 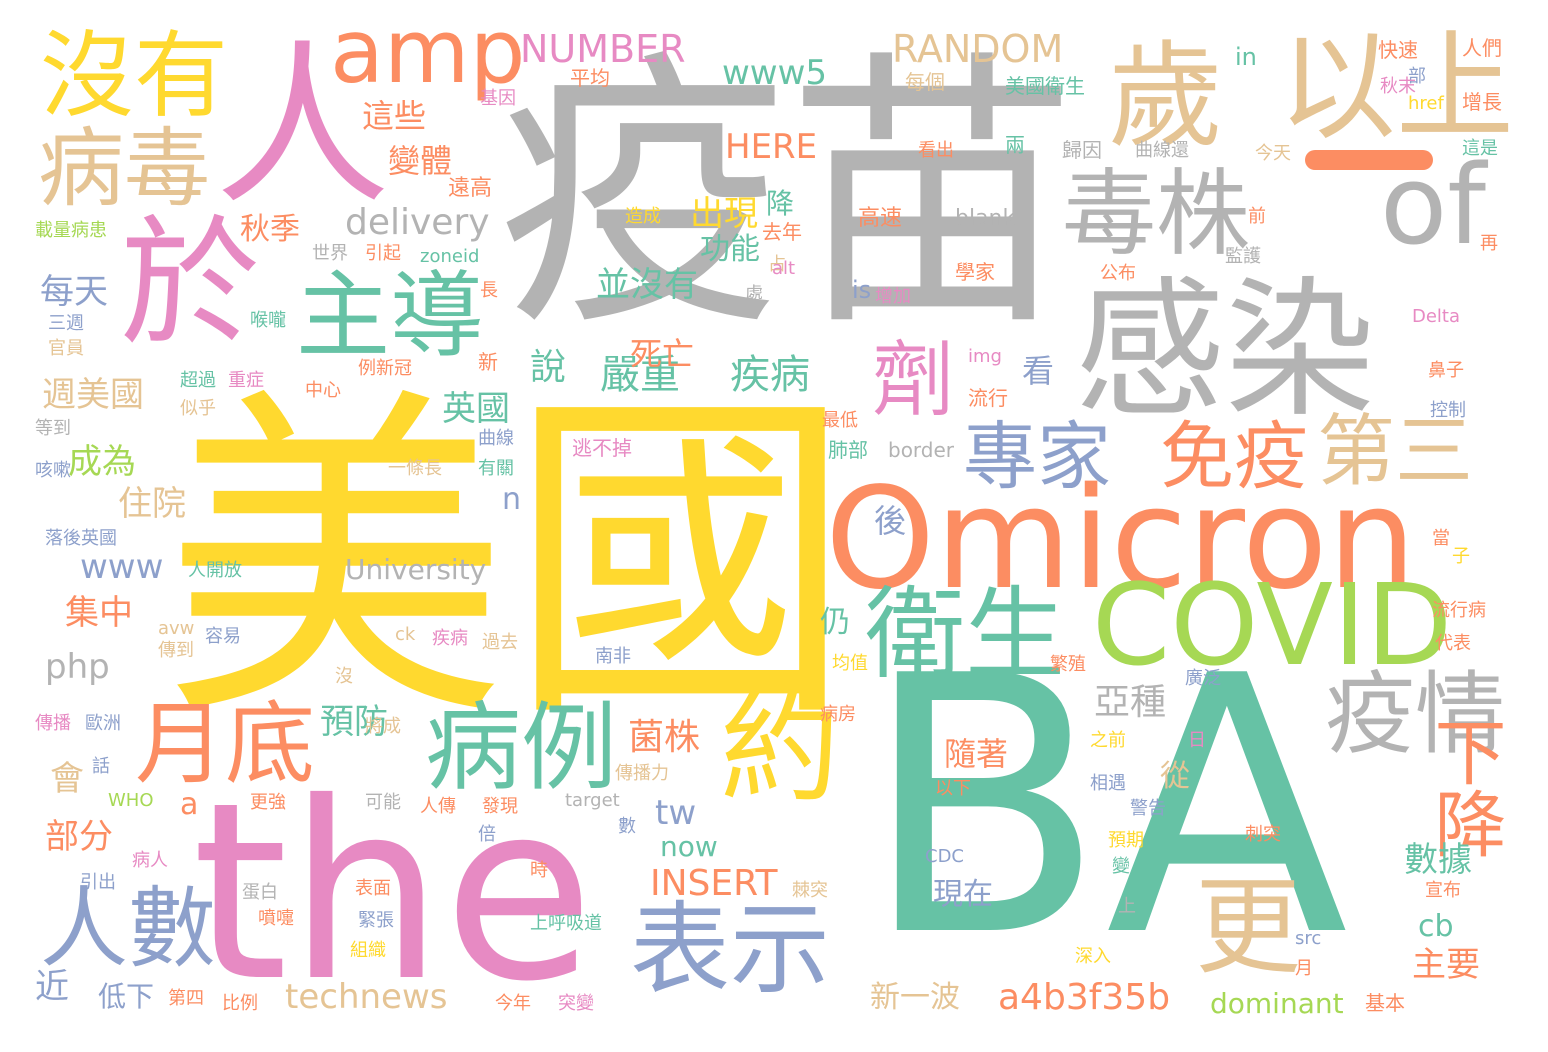 I want to click on word: 菌株, so click(x=664, y=737).